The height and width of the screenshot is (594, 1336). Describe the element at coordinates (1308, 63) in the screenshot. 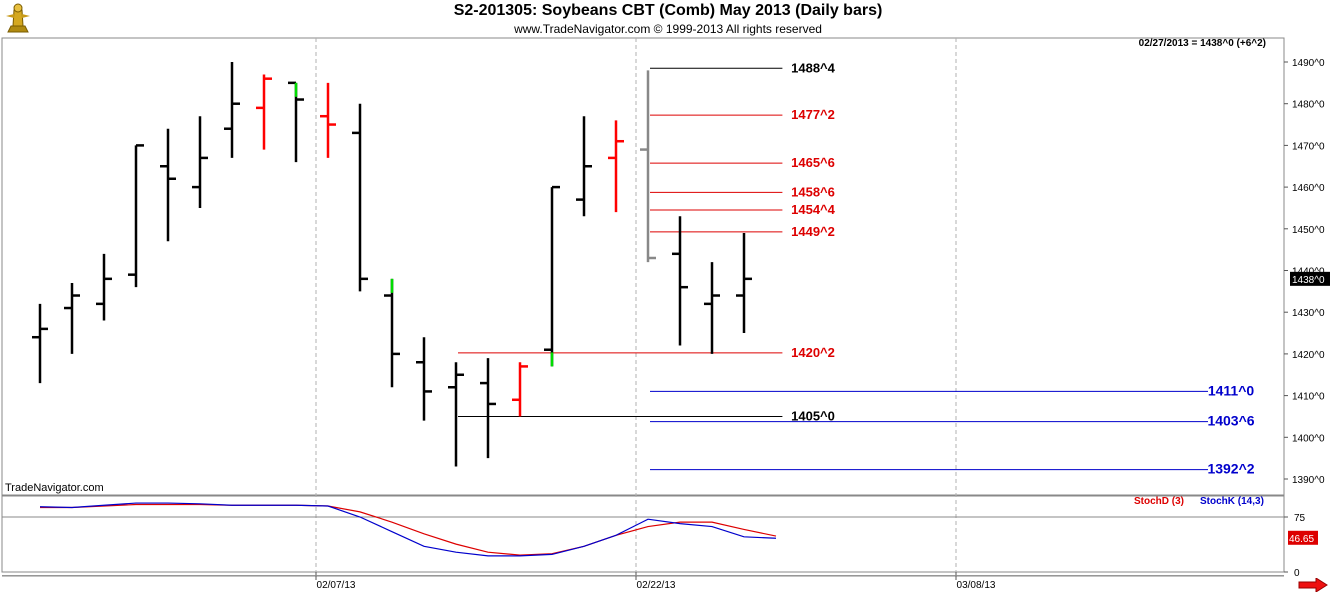

I see `price-tick-label: 1490^0` at that location.